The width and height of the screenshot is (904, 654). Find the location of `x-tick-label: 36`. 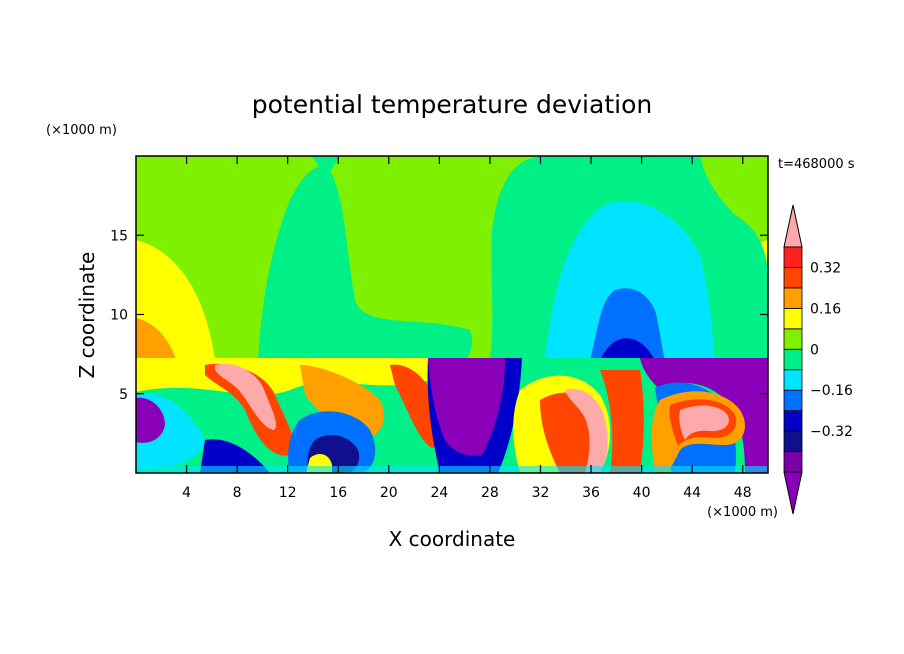

x-tick-label: 36 is located at coordinates (591, 493).